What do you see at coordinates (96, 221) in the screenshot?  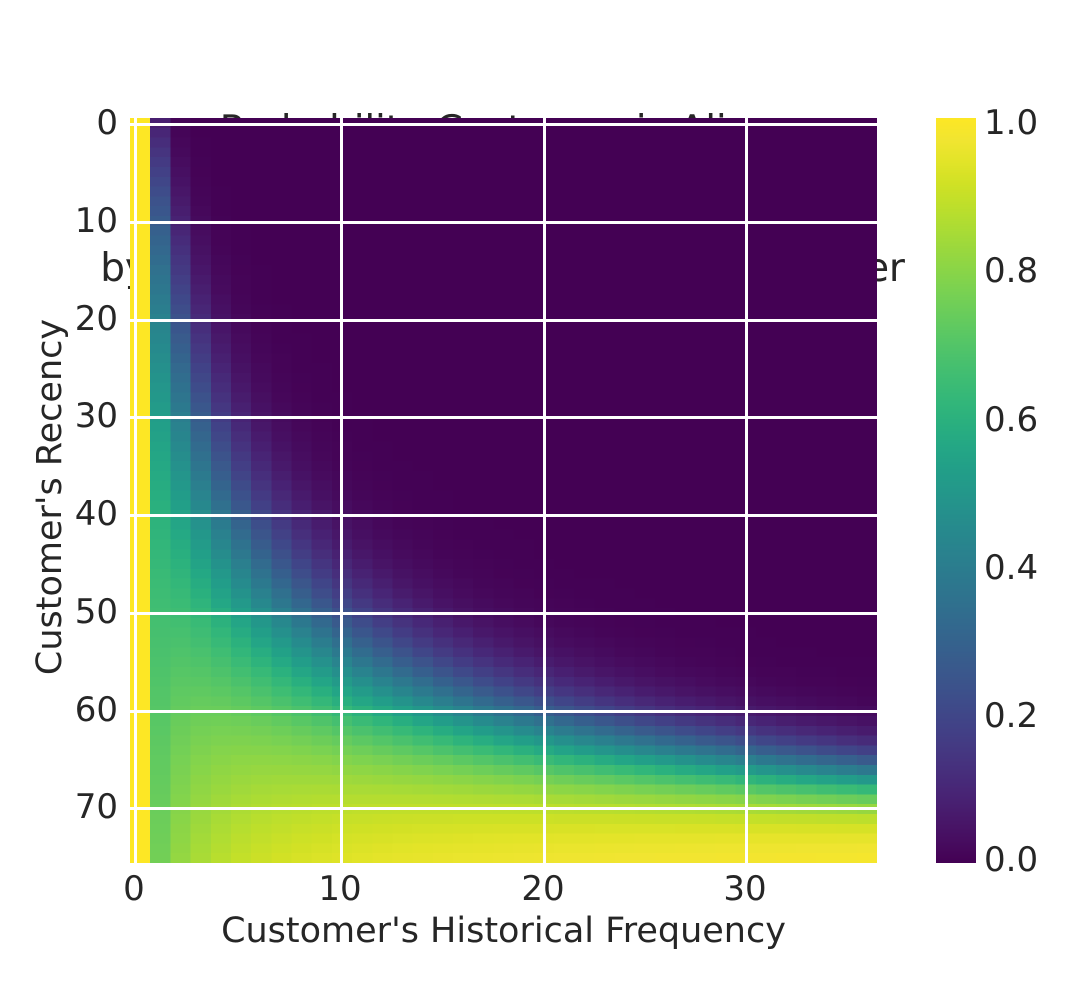 I see `y-tick-label-10: 10` at bounding box center [96, 221].